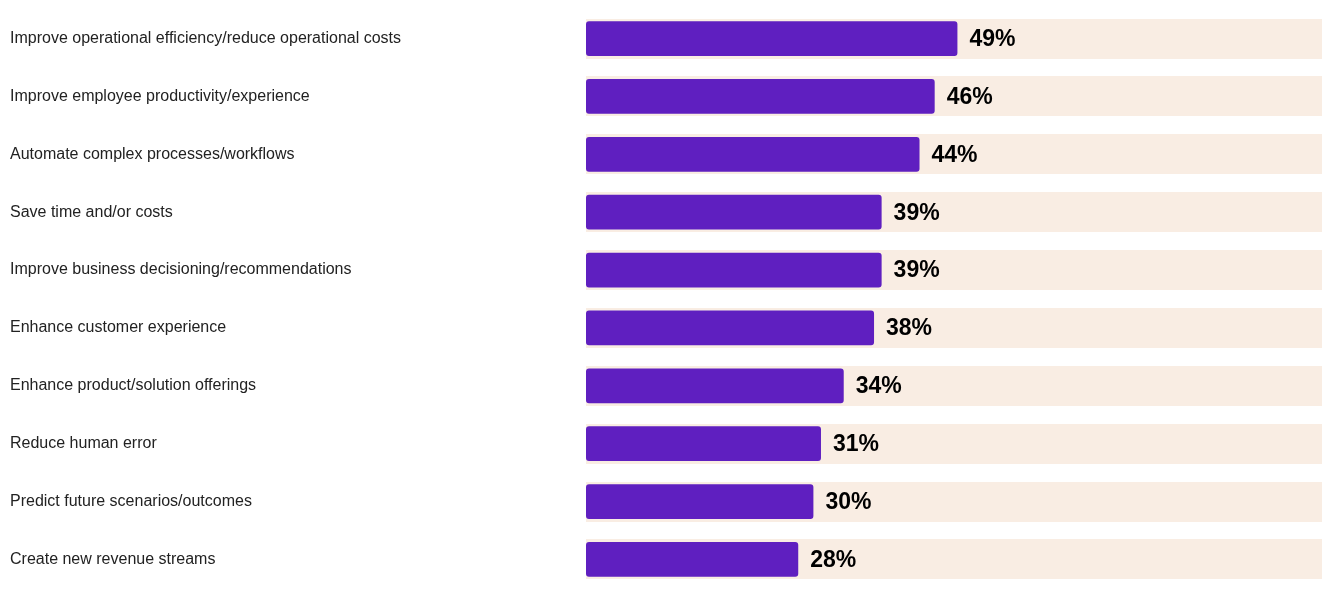 This screenshot has height=598, width=1322. I want to click on y-tick-label: Improve operational efficiency/reduce operational costs, so click(206, 37).